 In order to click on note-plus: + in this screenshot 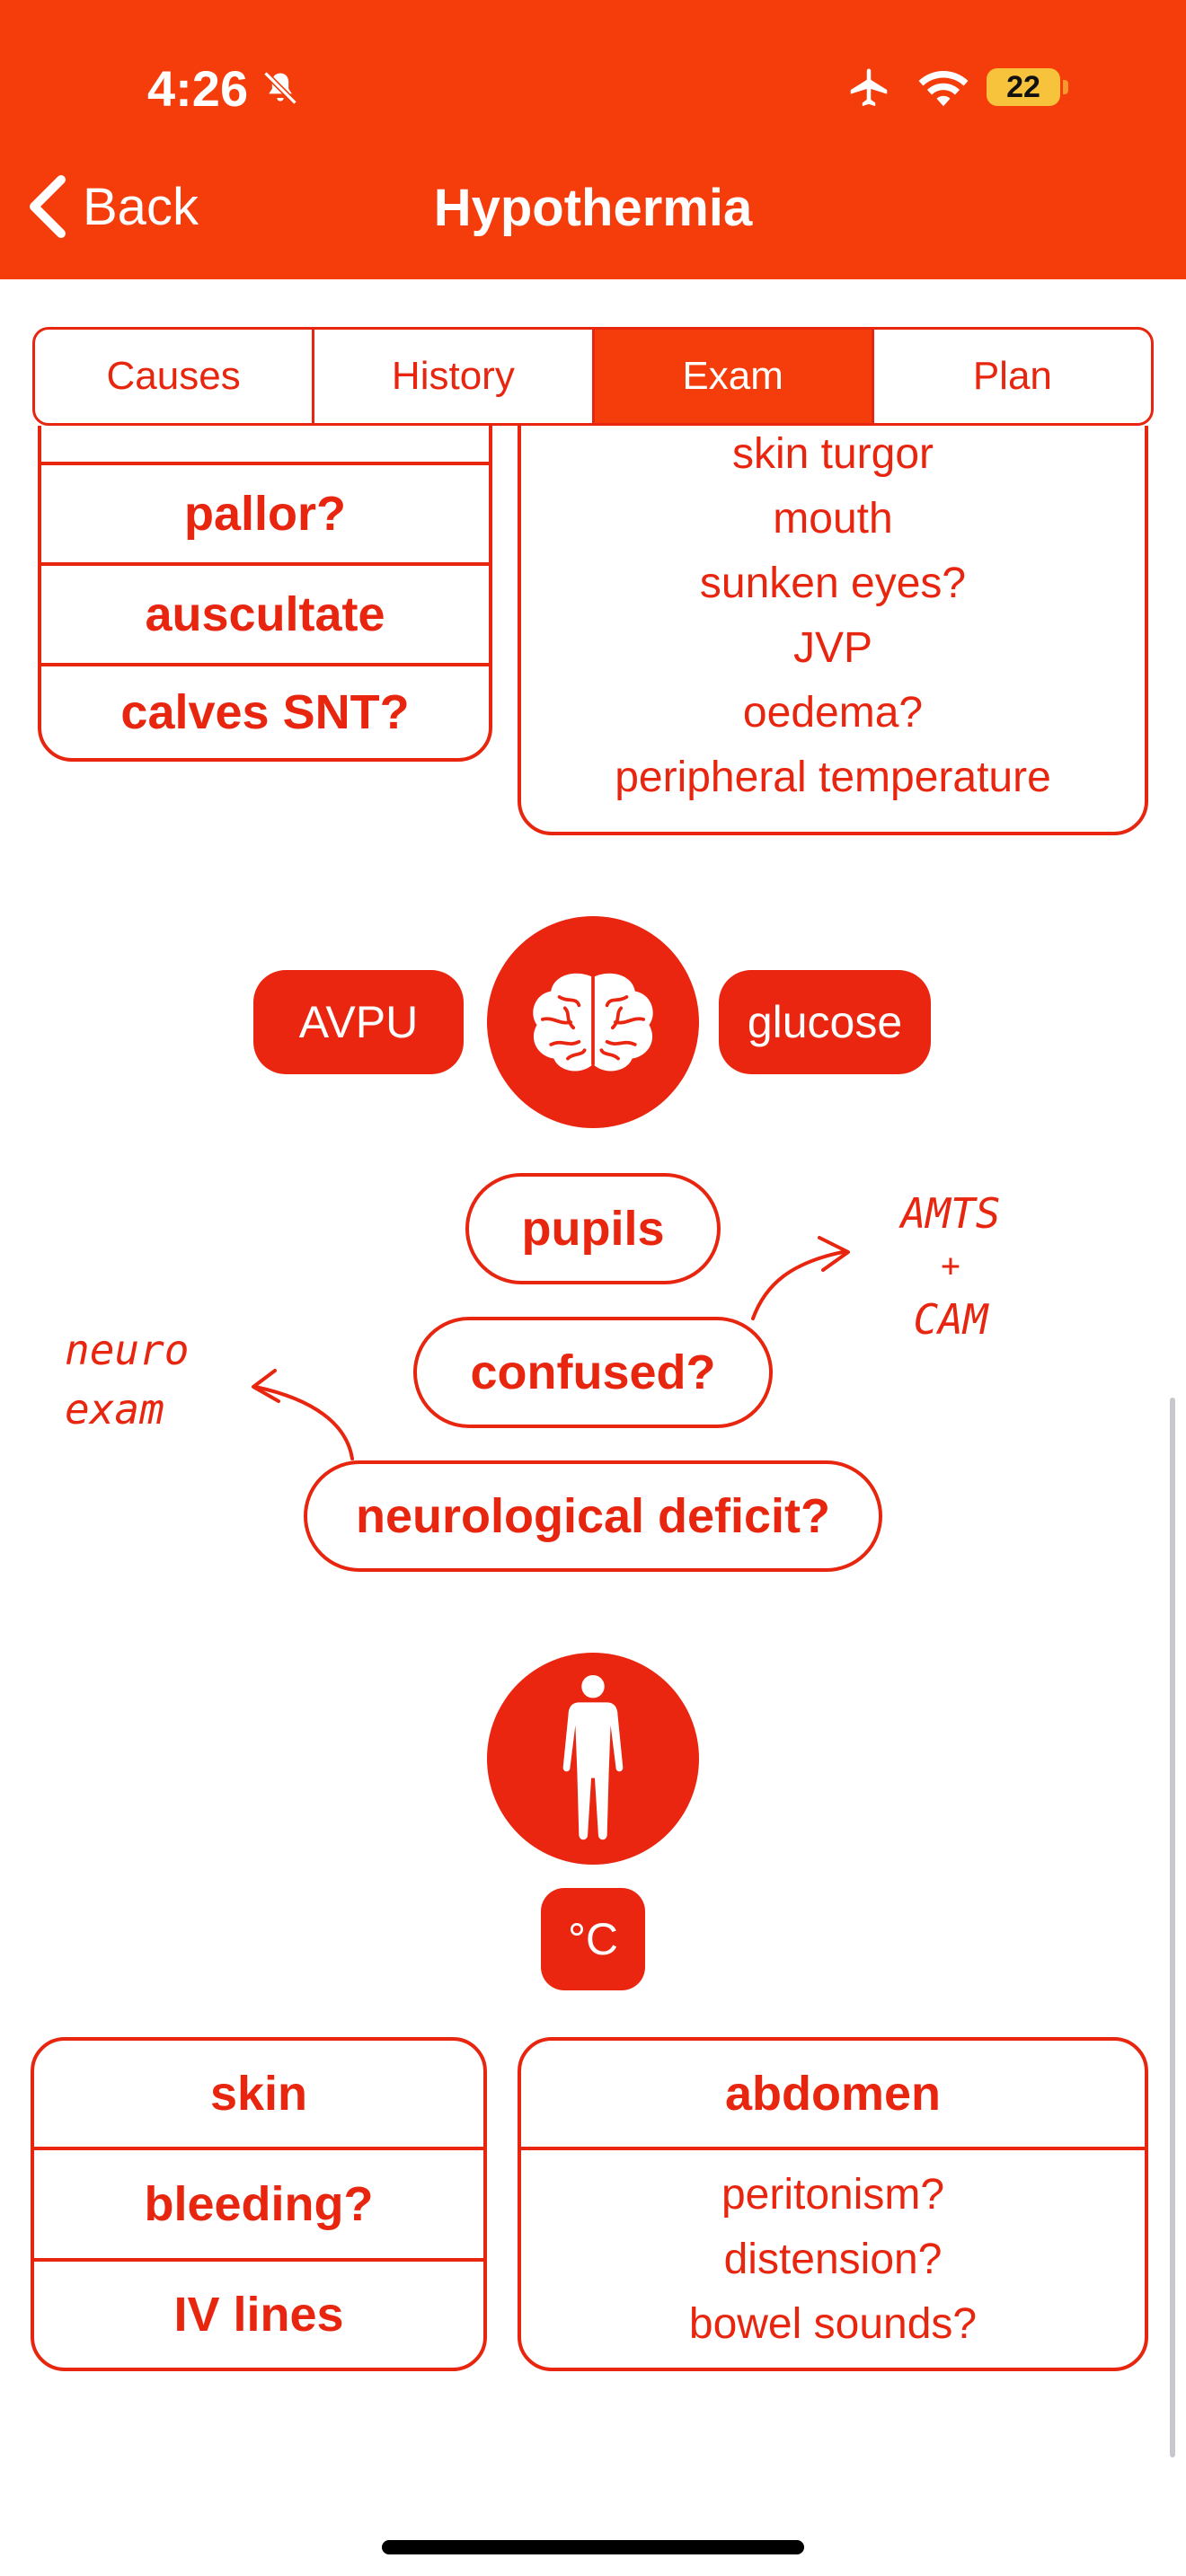, I will do `click(950, 1266)`.